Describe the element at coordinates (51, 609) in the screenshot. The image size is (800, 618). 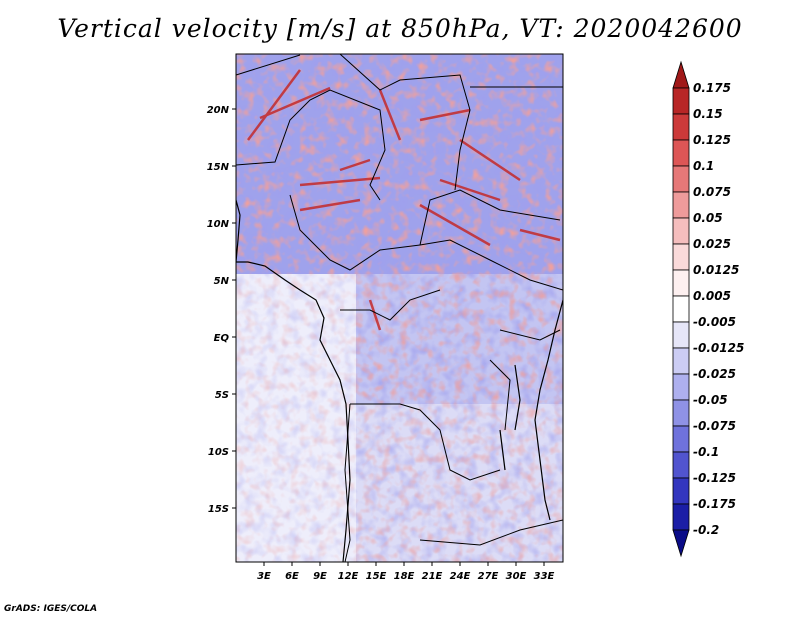
I see `footer-credit: GrADS: IGES/COLA` at that location.